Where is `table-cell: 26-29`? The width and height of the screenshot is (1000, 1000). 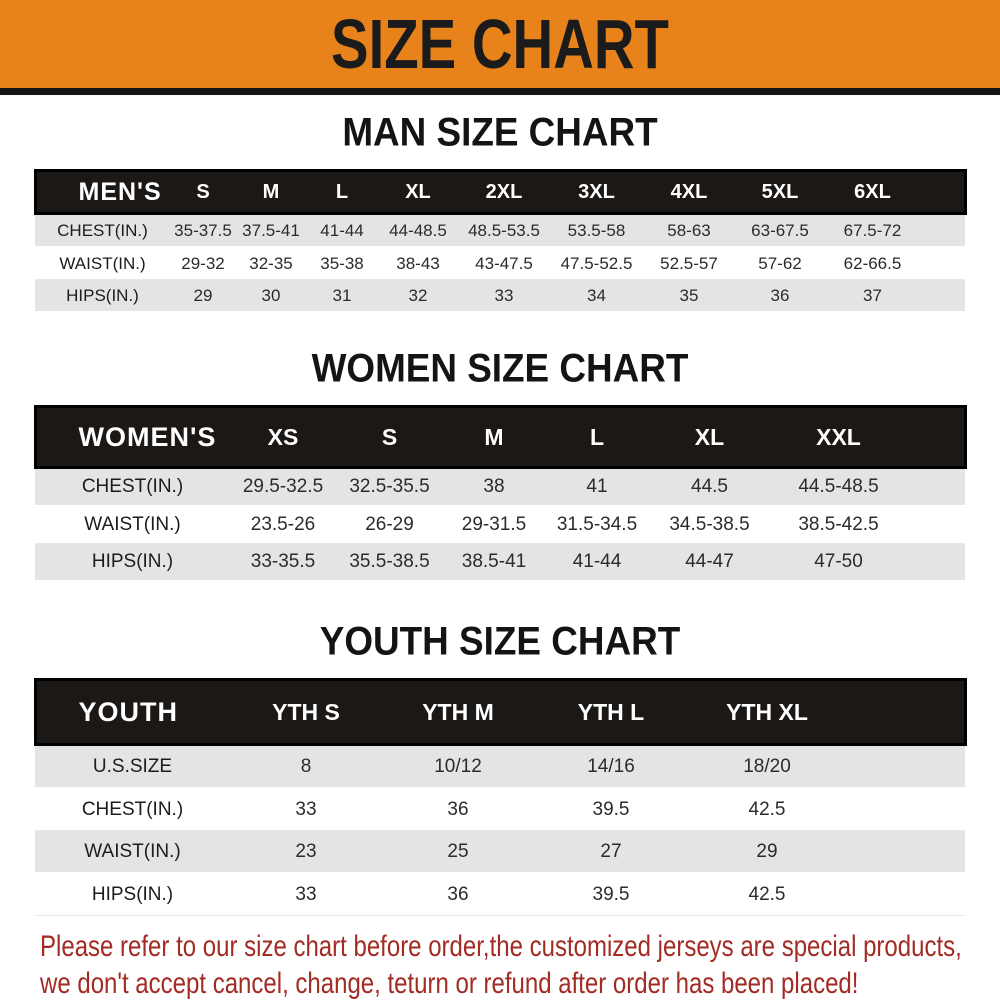 table-cell: 26-29 is located at coordinates (389, 524).